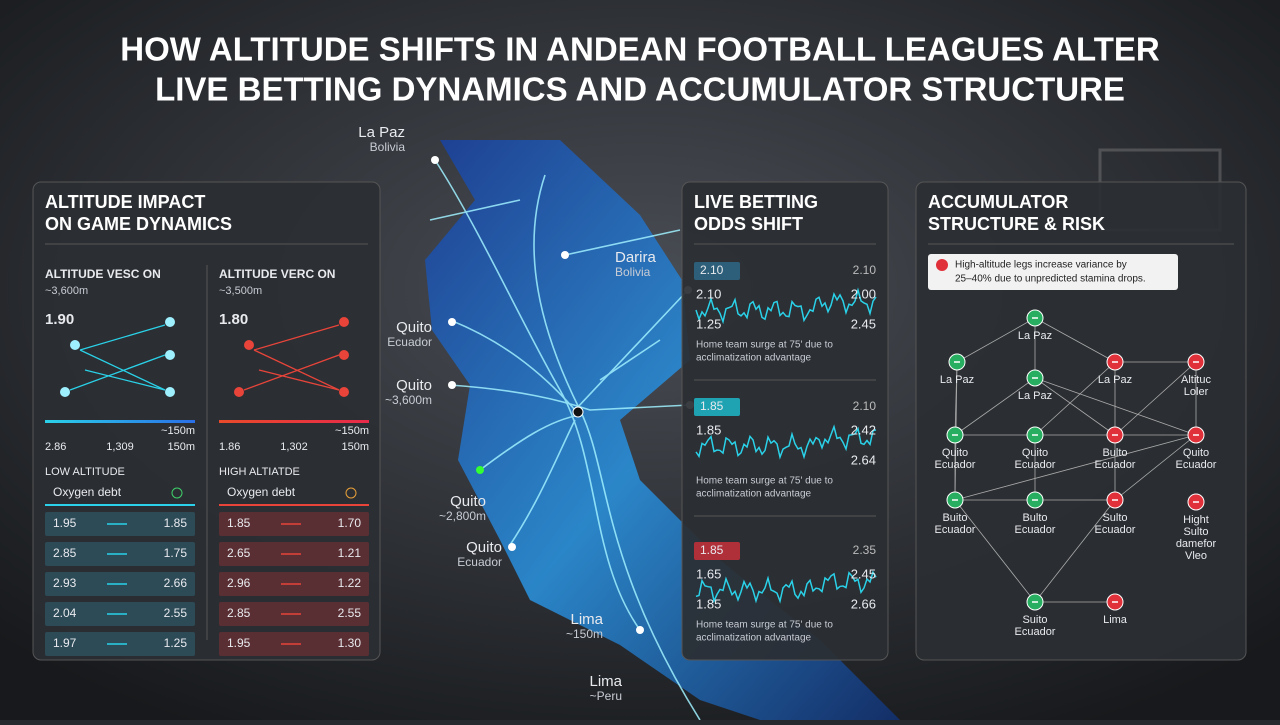 The image size is (1280, 725). I want to click on cell: 1.70, so click(350, 523).